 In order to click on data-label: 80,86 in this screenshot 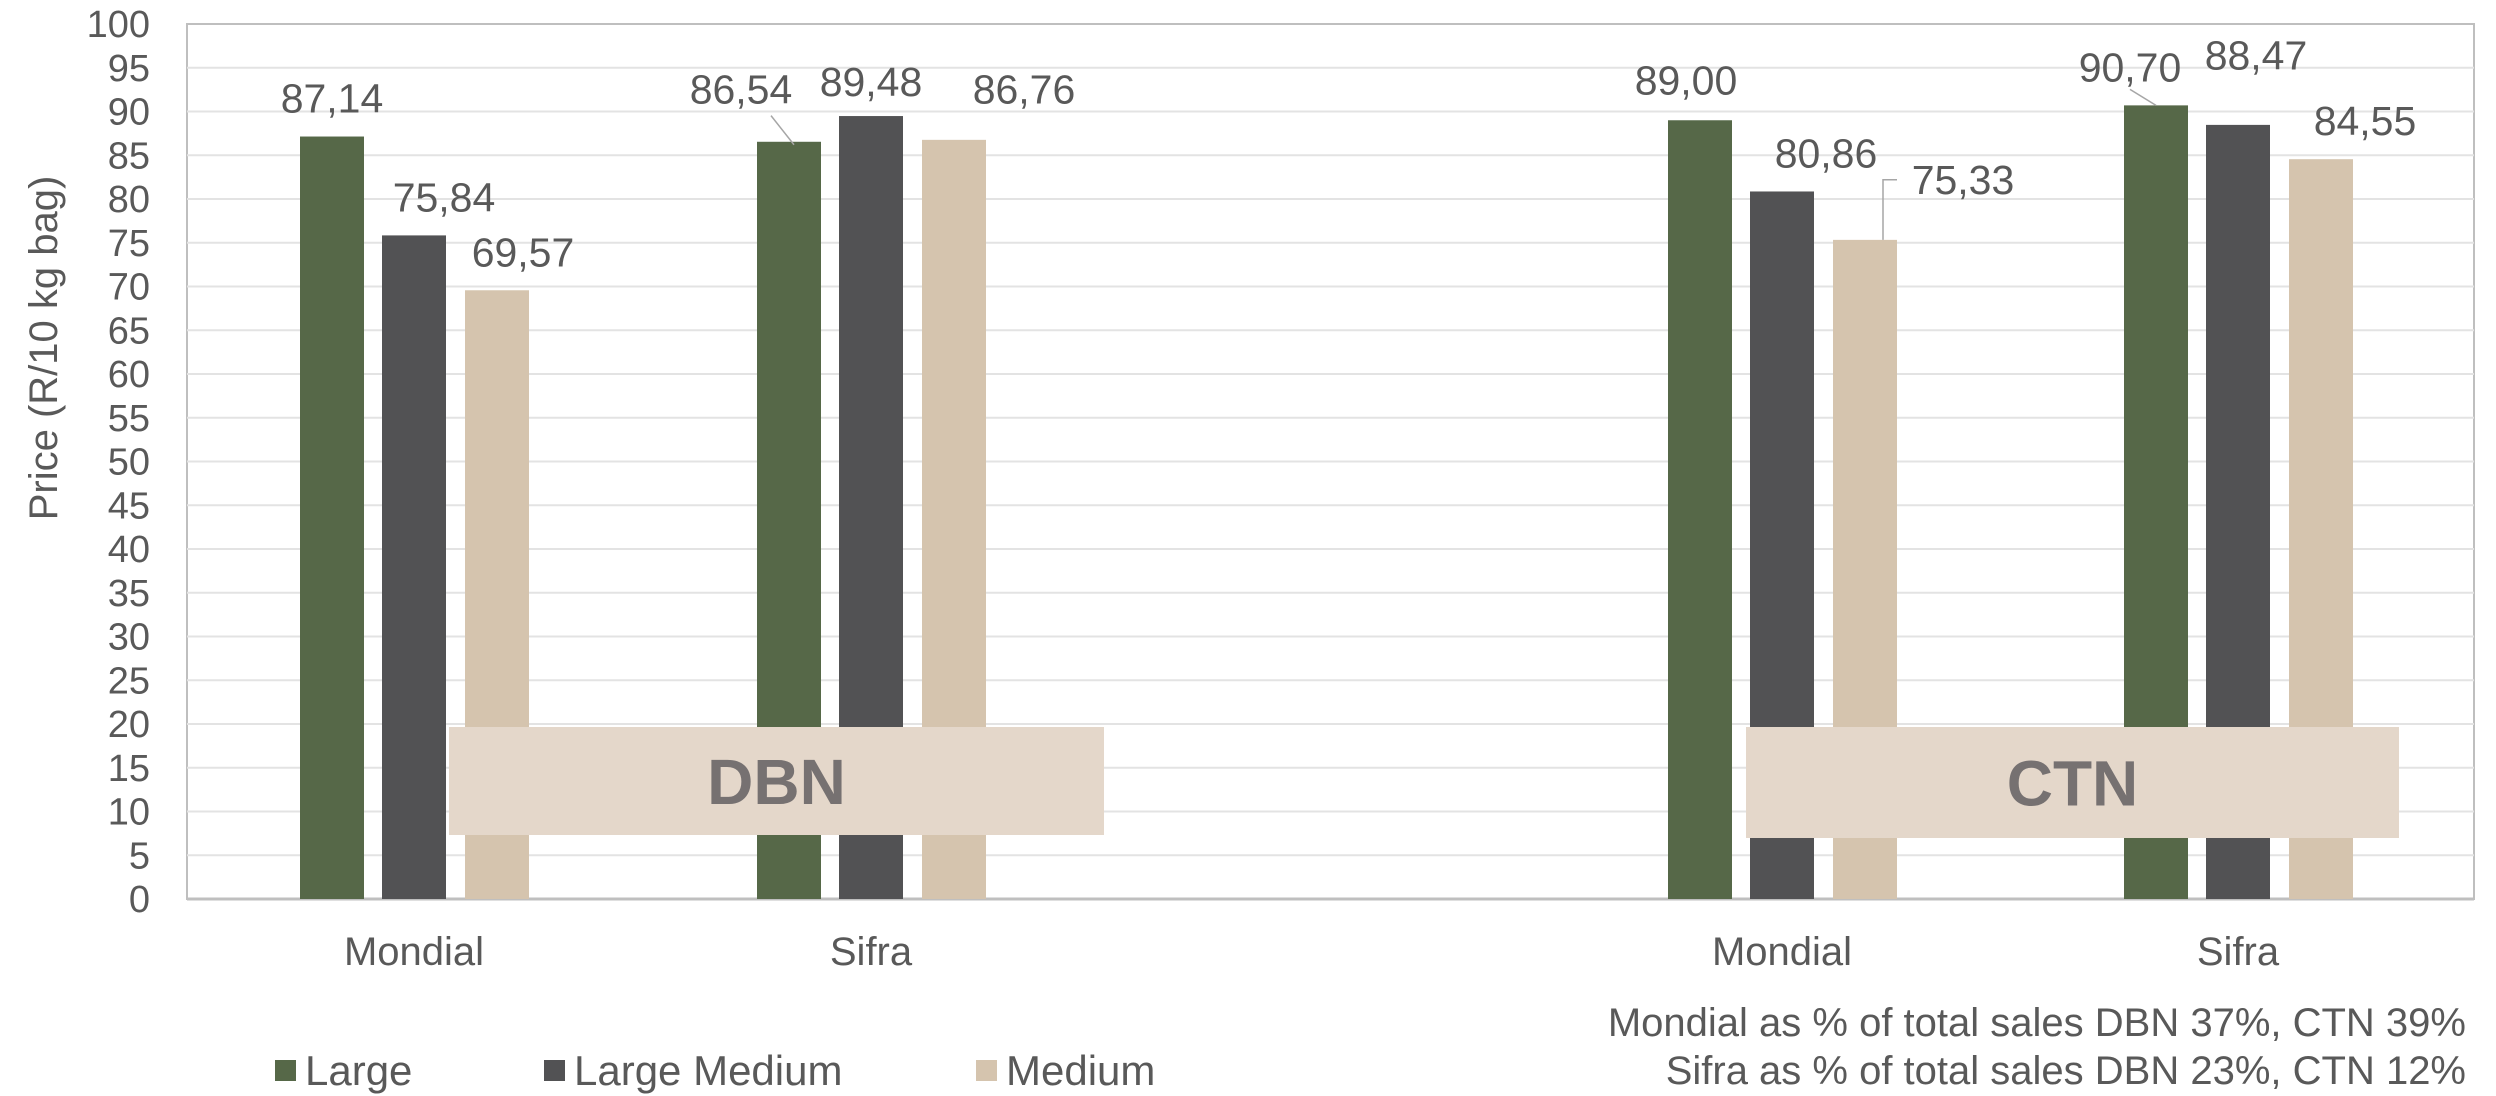, I will do `click(1826, 153)`.